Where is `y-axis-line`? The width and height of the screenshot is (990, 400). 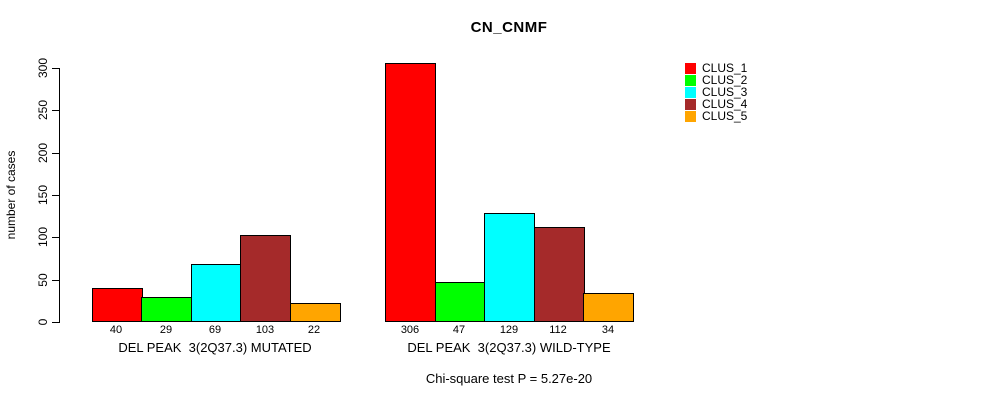 y-axis-line is located at coordinates (59, 195).